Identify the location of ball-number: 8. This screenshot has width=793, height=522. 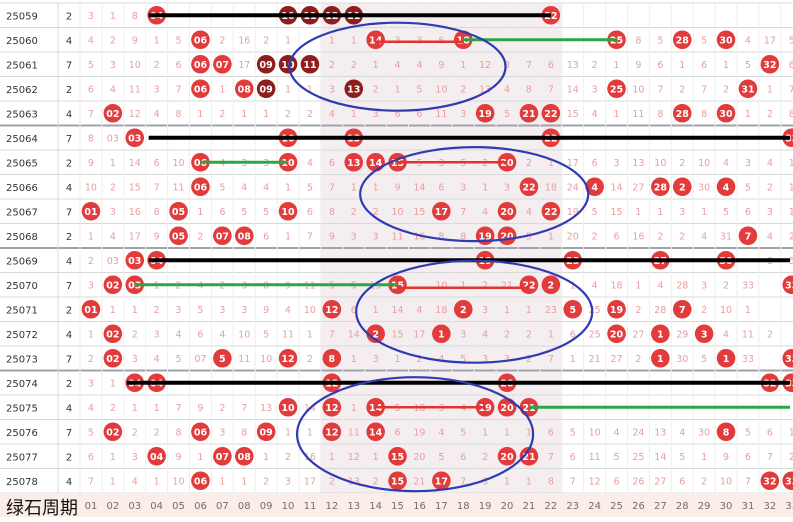
(726, 432).